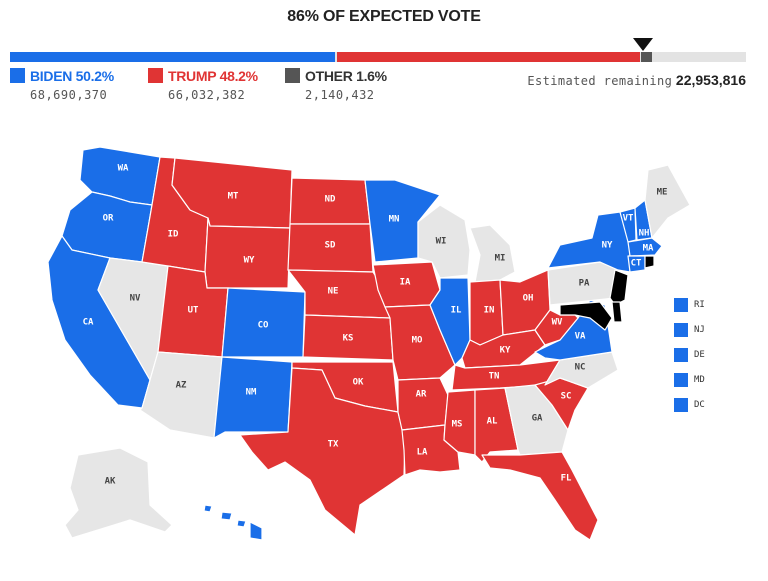  I want to click on label-ct: CT, so click(636, 264).